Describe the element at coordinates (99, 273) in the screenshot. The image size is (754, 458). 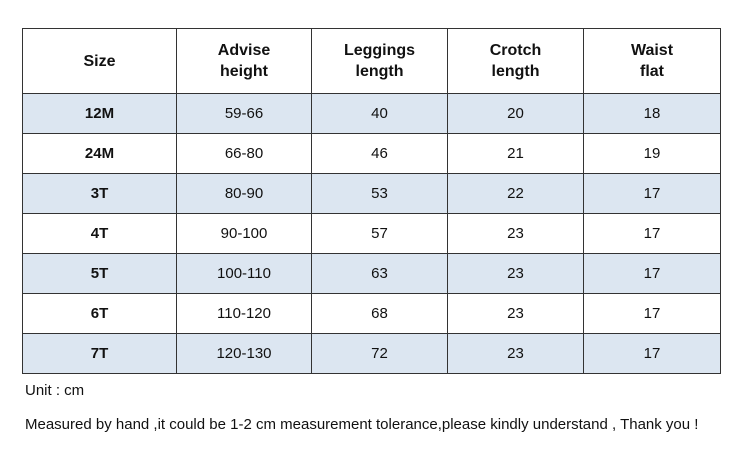
I see `size-cell: 5T` at that location.